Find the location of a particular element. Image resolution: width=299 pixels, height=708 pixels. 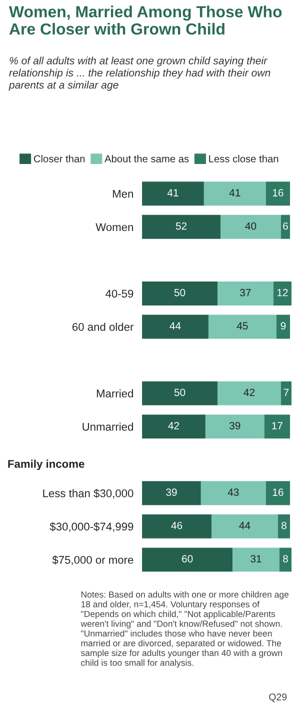

data-label: 60 is located at coordinates (187, 558).